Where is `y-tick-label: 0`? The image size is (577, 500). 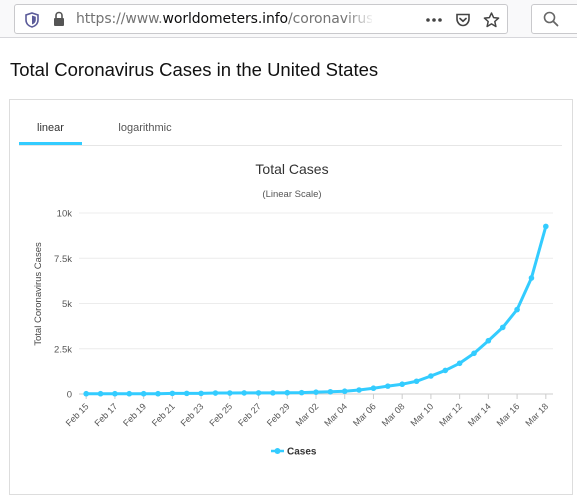
y-tick-label: 0 is located at coordinates (69, 395).